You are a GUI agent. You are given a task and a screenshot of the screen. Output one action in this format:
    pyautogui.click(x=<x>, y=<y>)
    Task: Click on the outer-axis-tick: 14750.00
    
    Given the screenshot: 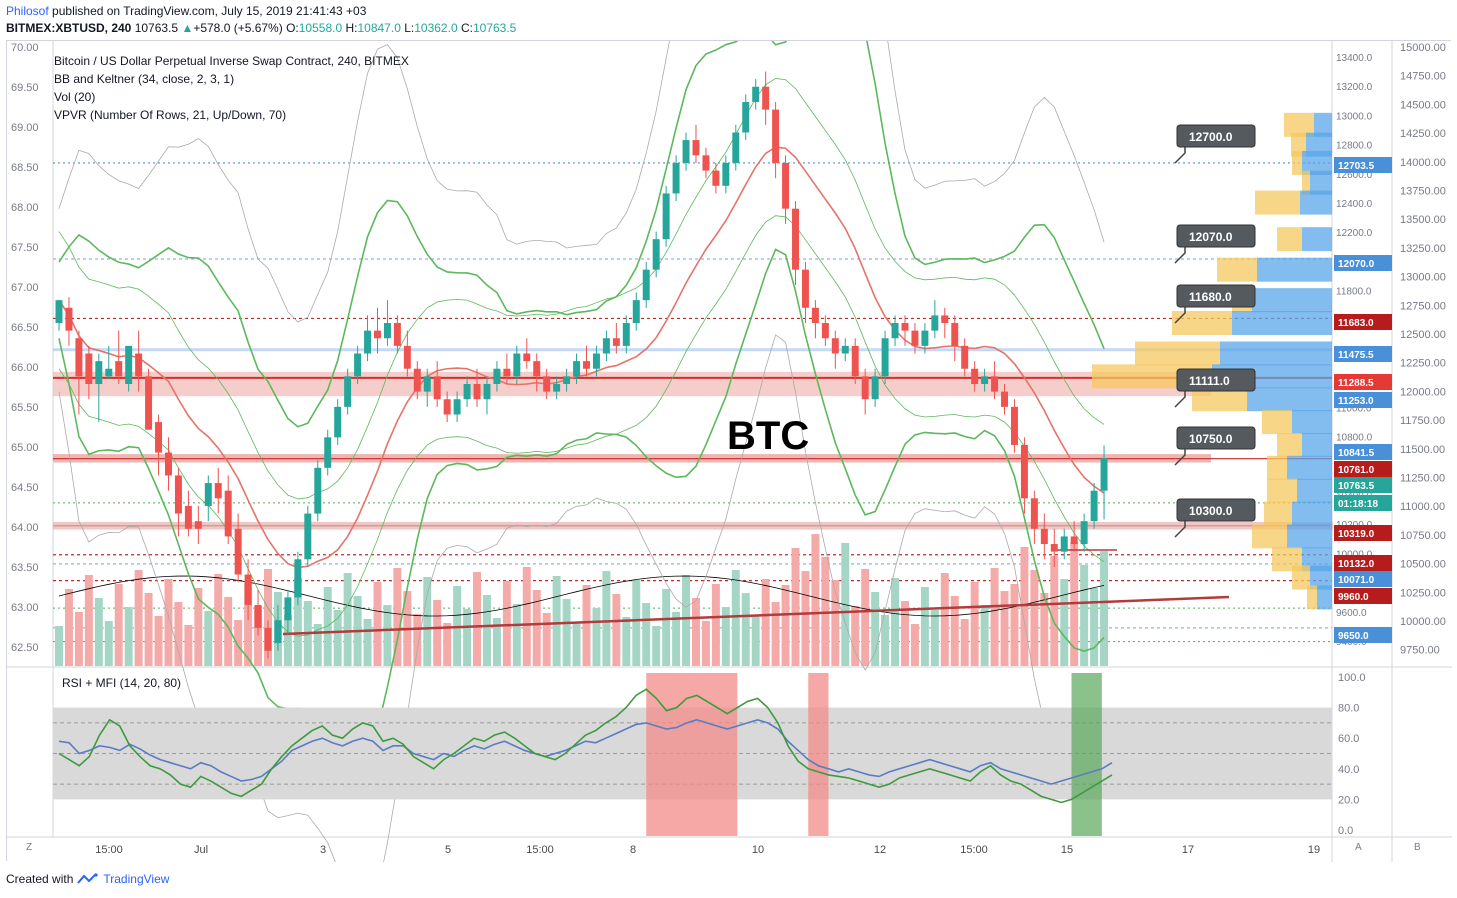 What is the action you would take?
    pyautogui.click(x=1423, y=77)
    